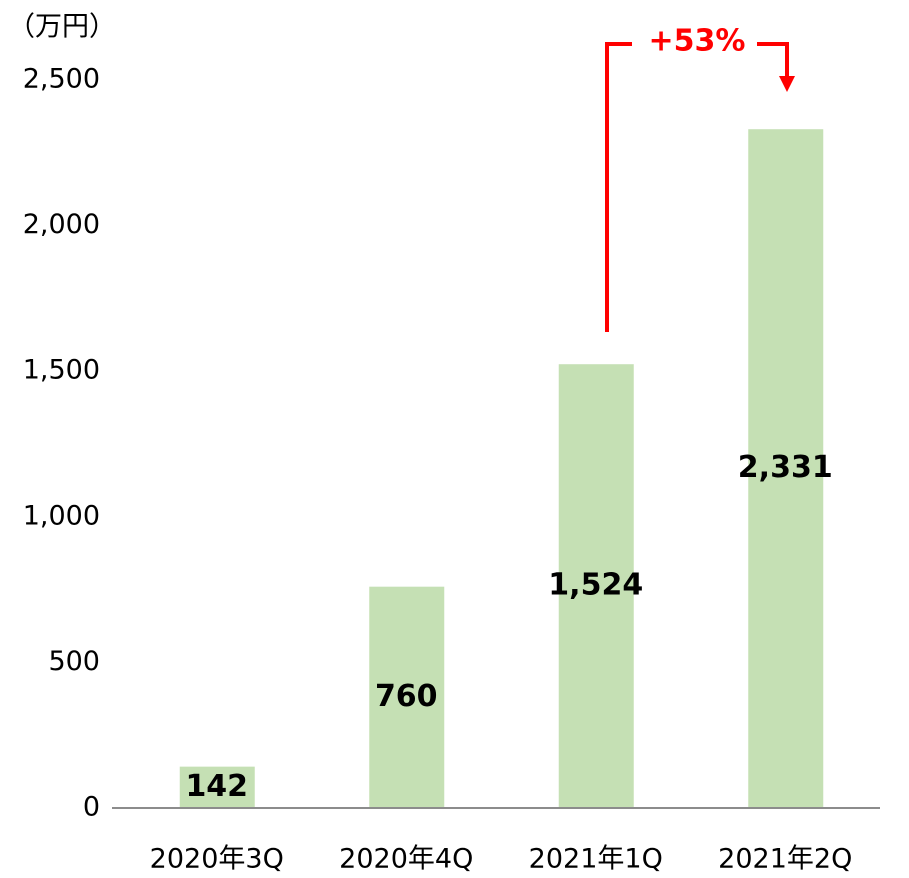  What do you see at coordinates (697, 41) in the screenshot?
I see `annotation-text: +53%` at bounding box center [697, 41].